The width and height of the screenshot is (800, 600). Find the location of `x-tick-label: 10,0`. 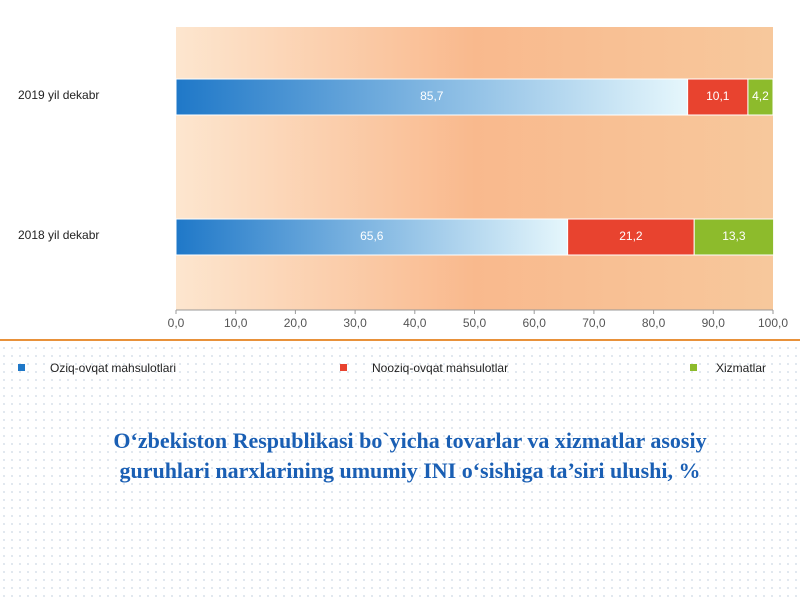

x-tick-label: 10,0 is located at coordinates (236, 323).